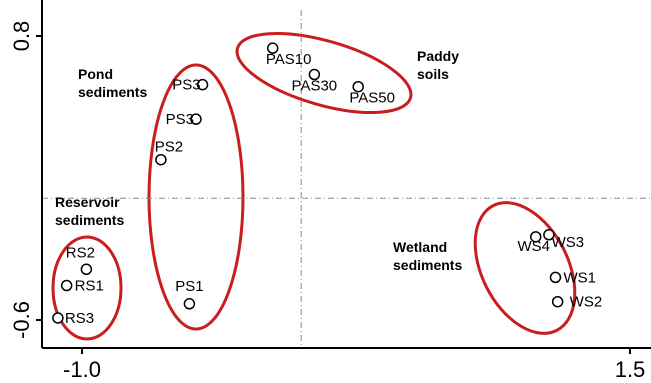 The image size is (651, 383). I want to click on group-label: Reservoir, so click(87, 202).